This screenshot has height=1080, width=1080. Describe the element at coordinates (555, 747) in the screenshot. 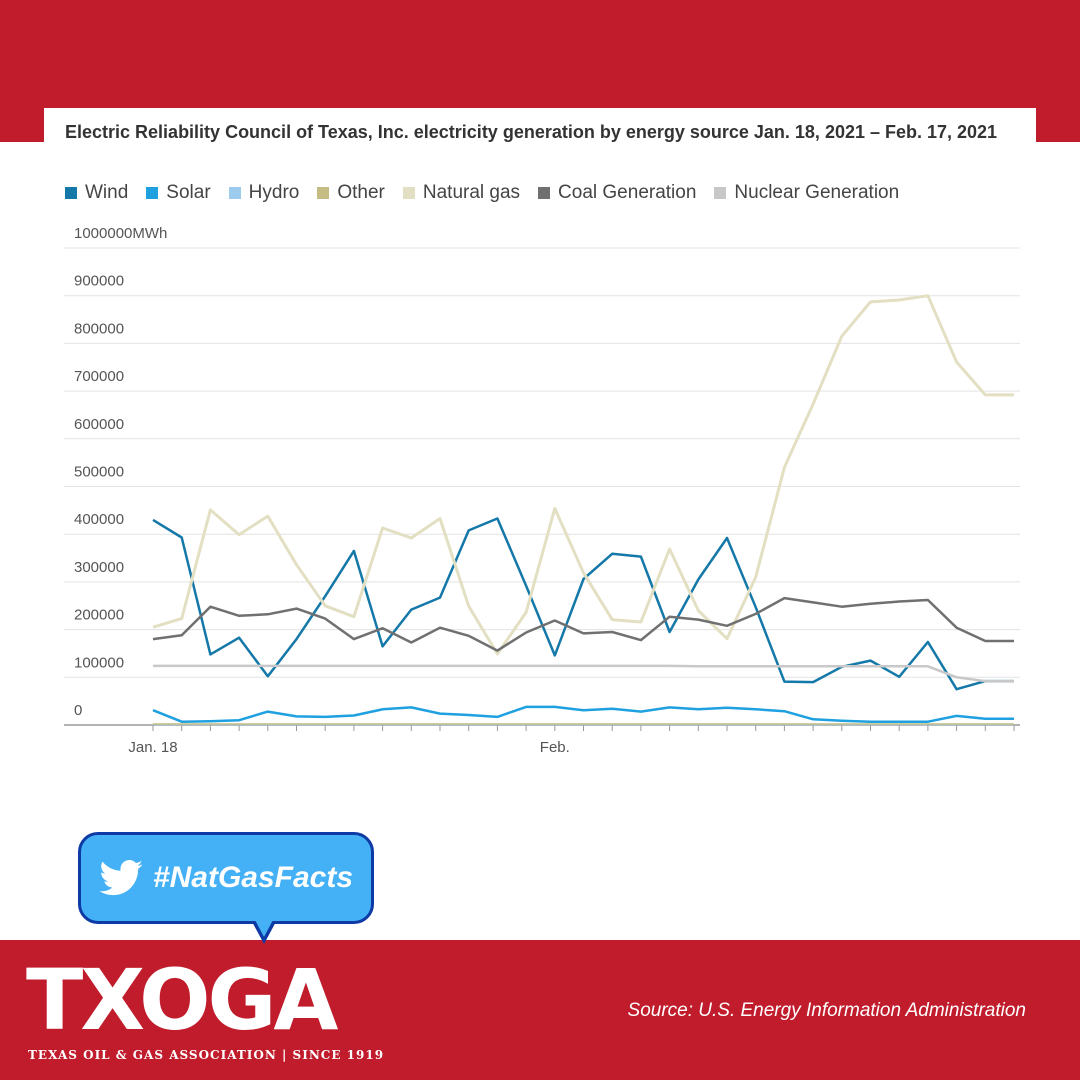

I see `x-tick-label: Feb.` at that location.